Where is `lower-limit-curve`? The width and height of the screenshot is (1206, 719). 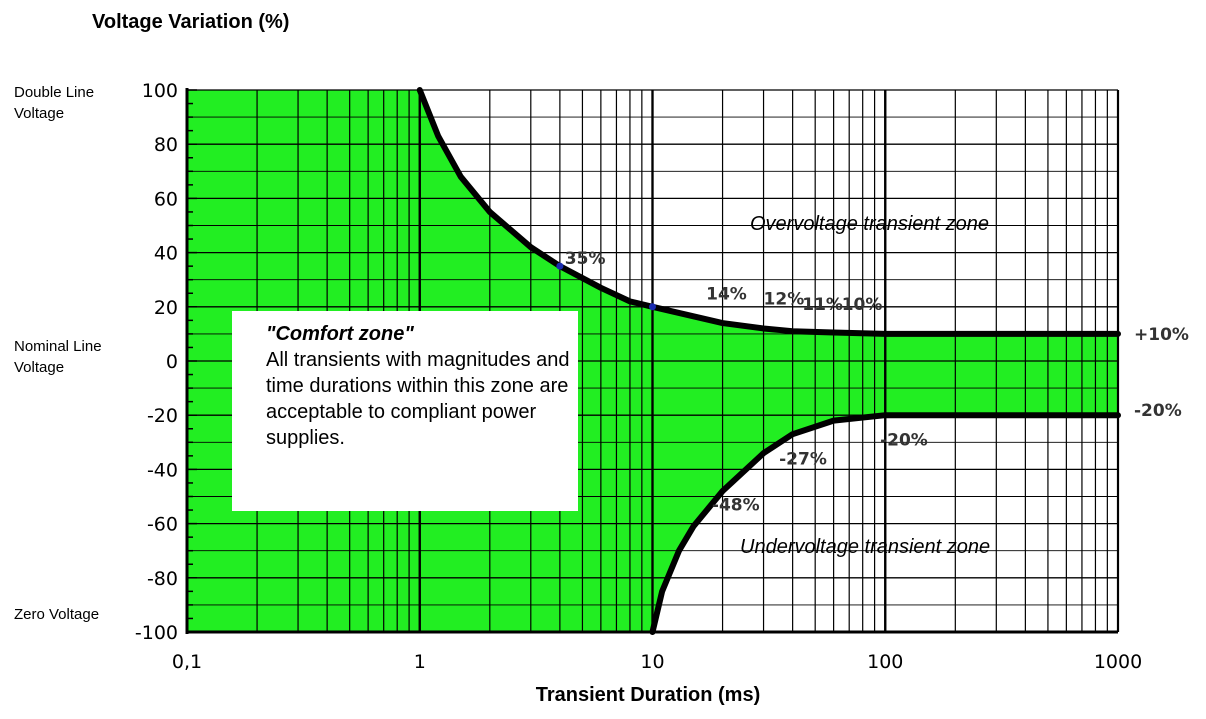
lower-limit-curve is located at coordinates (885, 523).